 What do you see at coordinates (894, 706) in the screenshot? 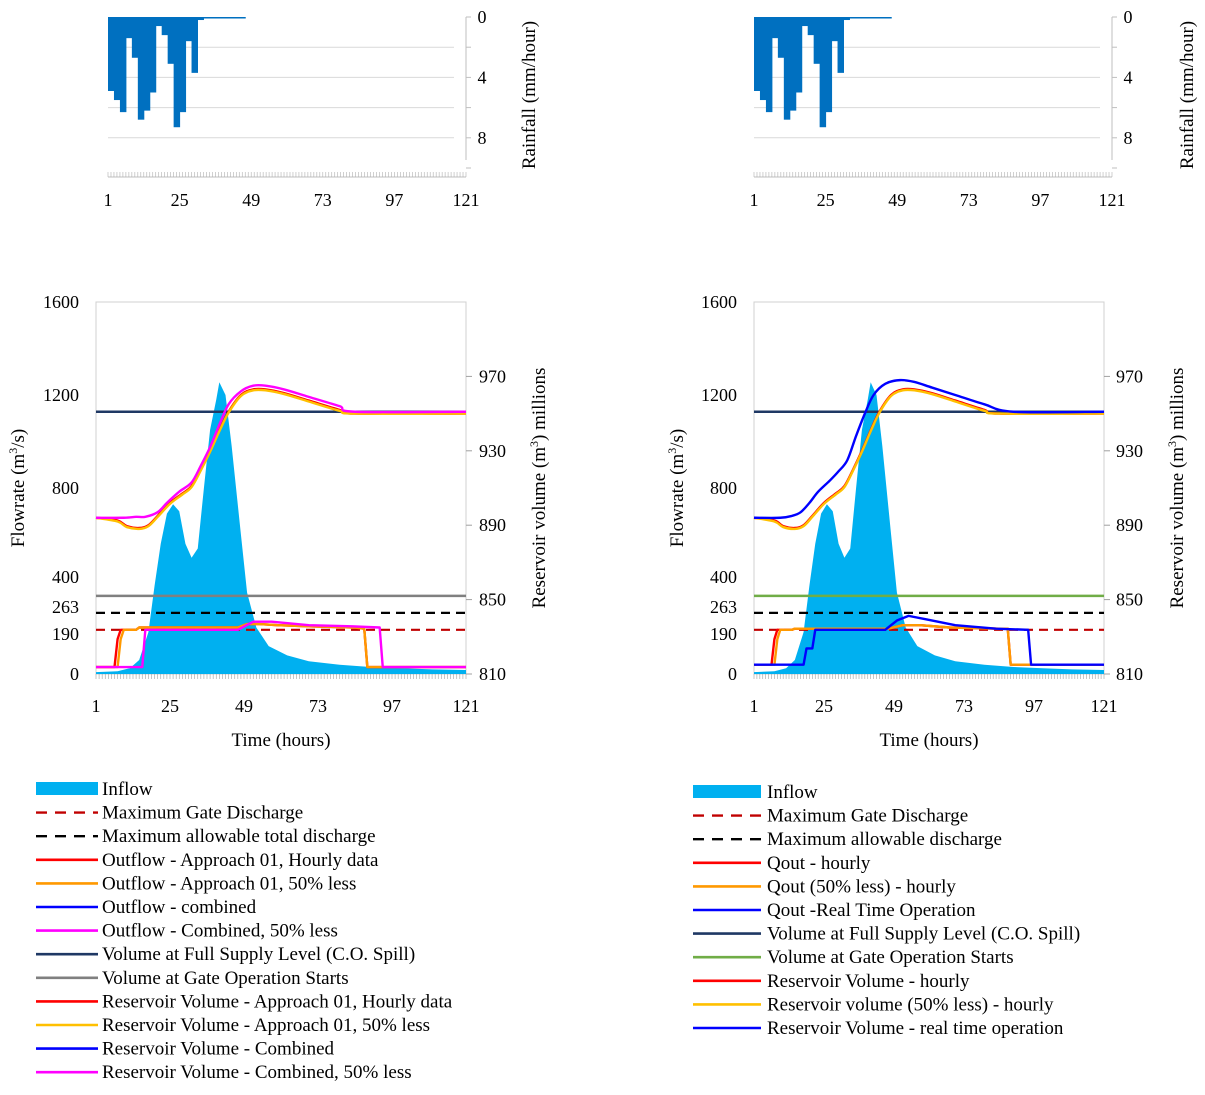
I see `x-tick-label: 49` at bounding box center [894, 706].